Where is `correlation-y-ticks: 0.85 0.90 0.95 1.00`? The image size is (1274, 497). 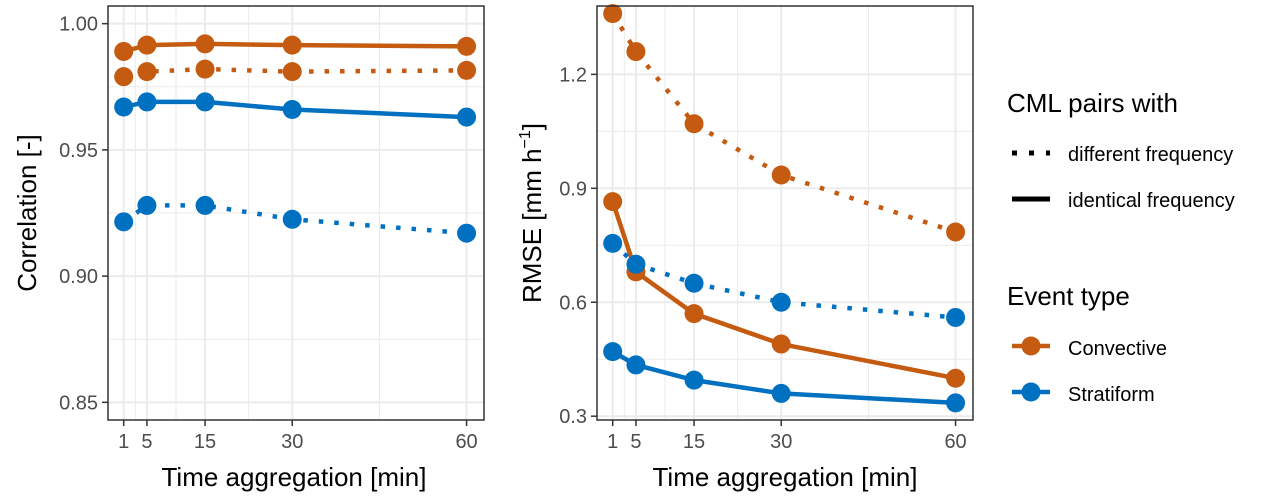 correlation-y-ticks: 0.85 0.90 0.95 1.00 is located at coordinates (83, 214).